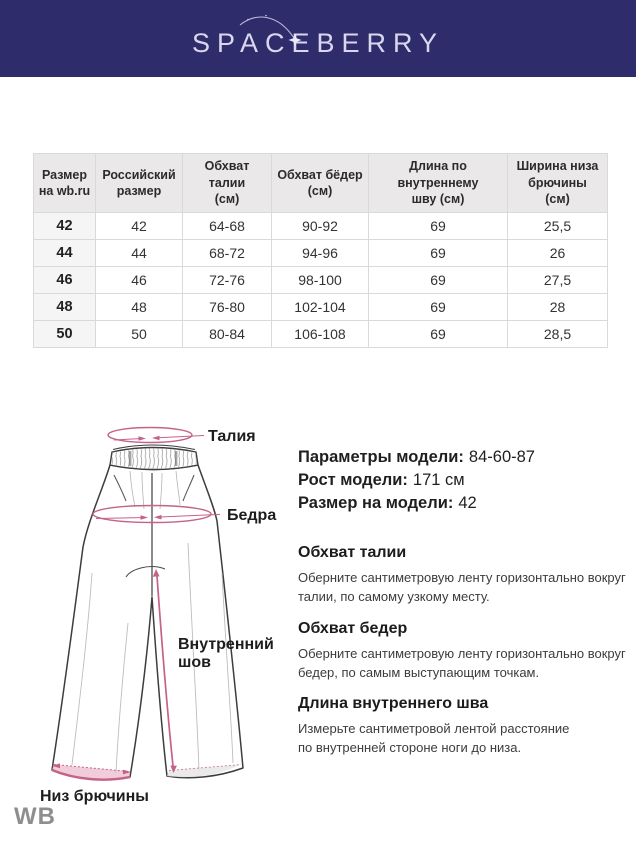 Image resolution: width=636 pixels, height=848 pixels. I want to click on model-info-label: Размер на модели:, so click(376, 503).